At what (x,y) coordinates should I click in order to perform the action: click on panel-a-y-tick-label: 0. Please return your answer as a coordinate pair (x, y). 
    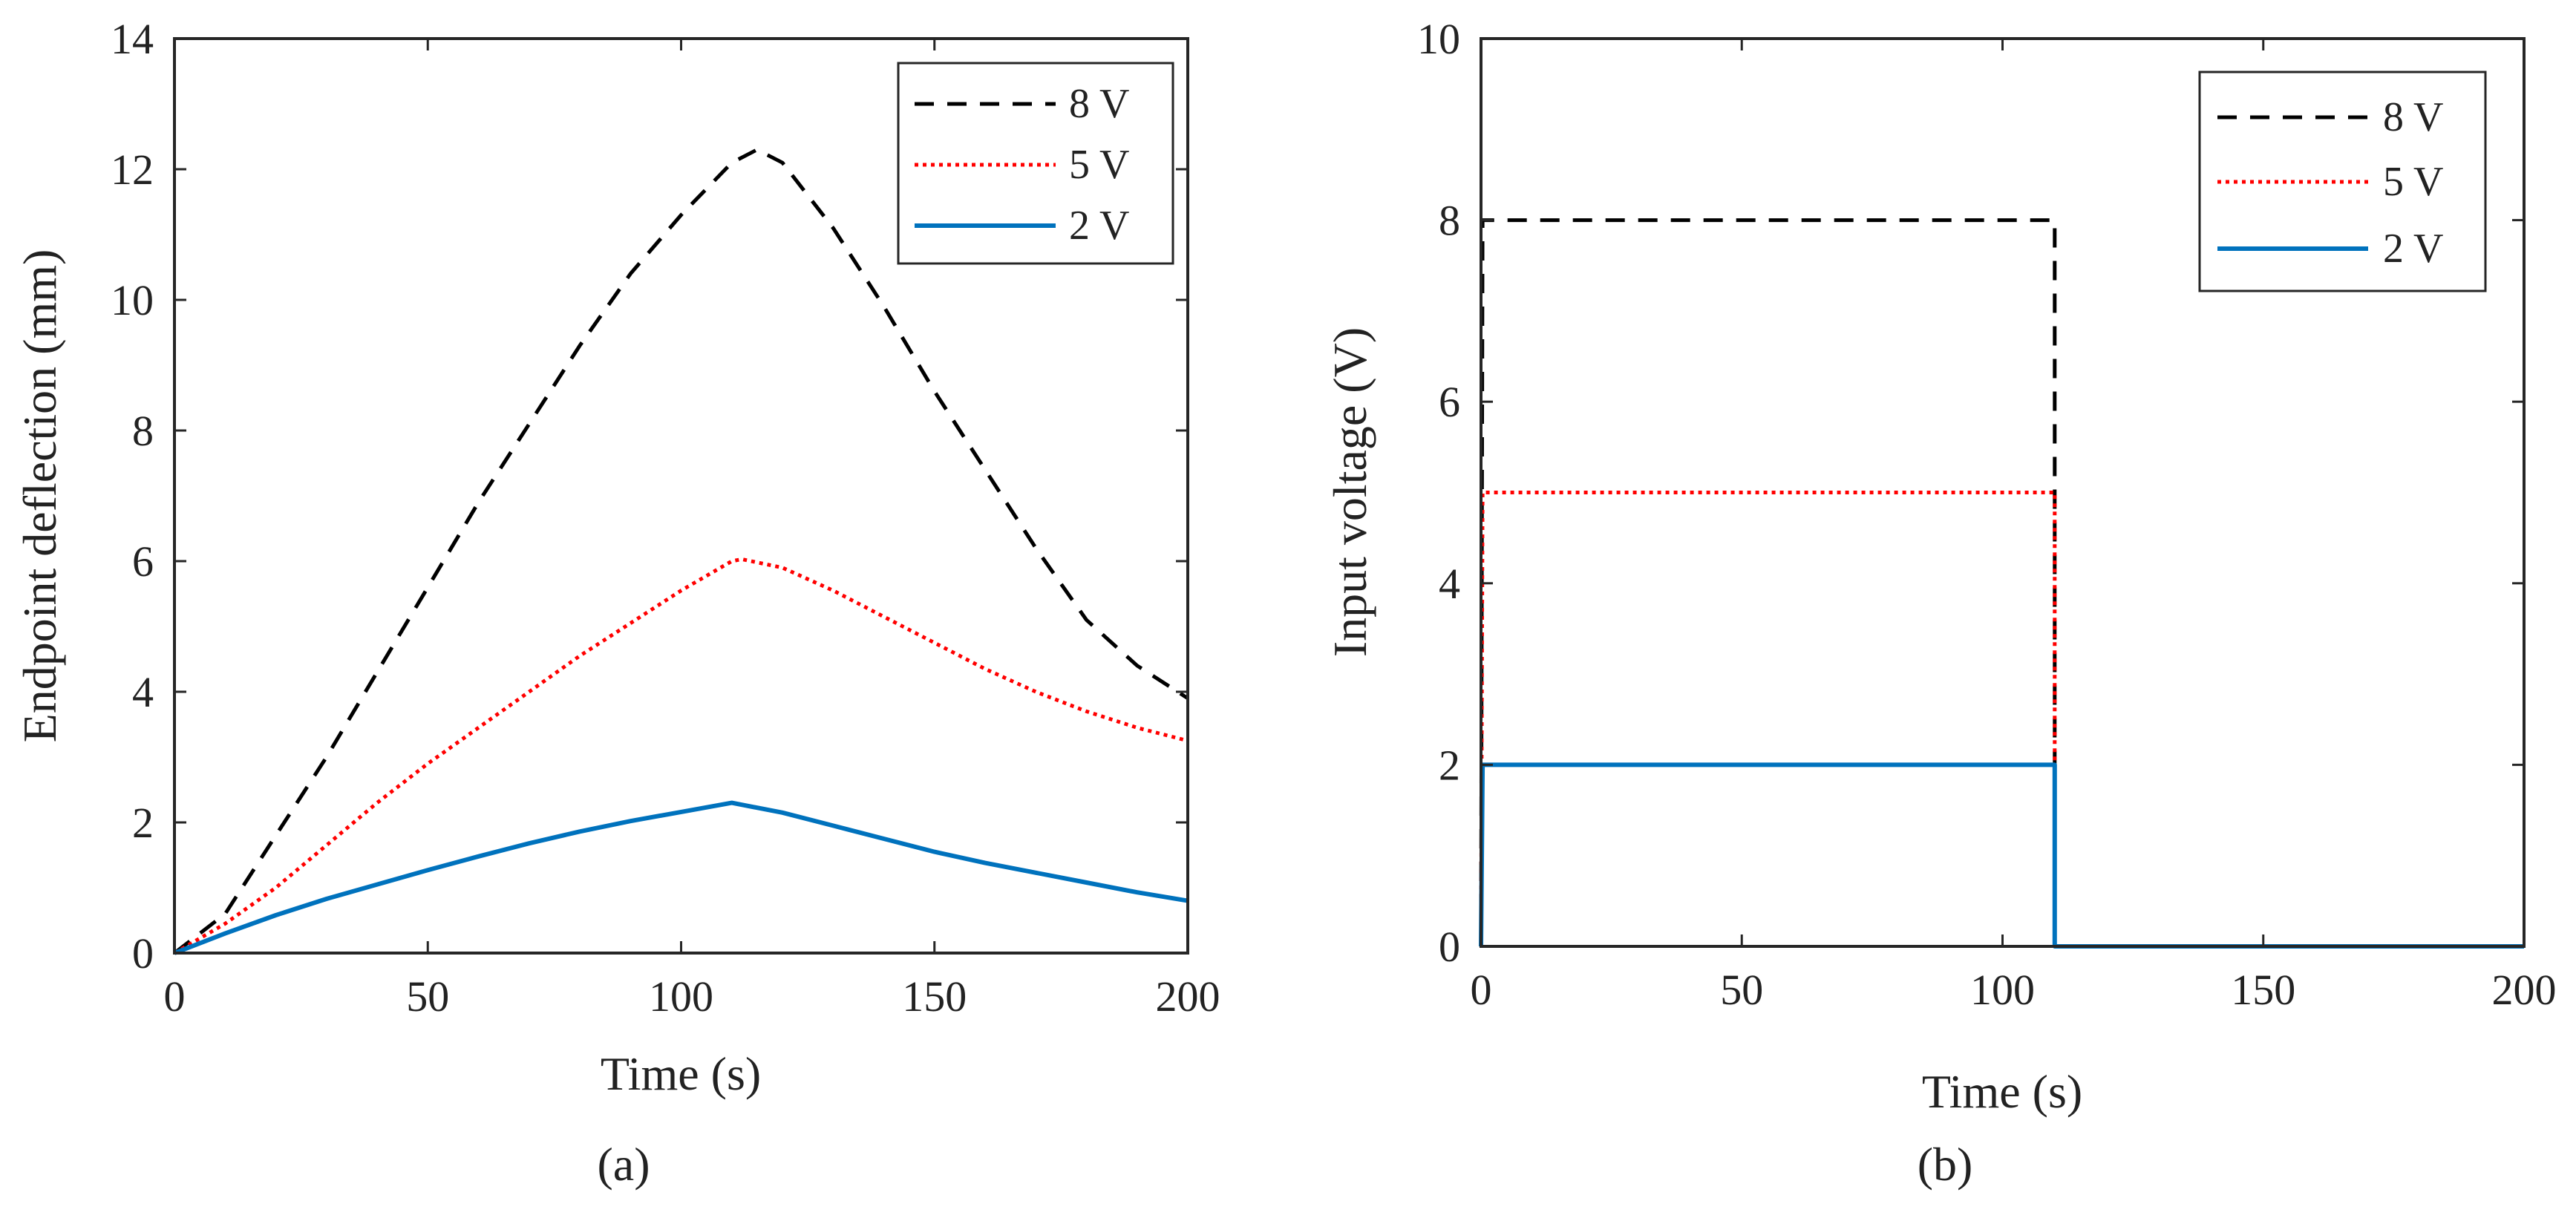
    Looking at the image, I should click on (143, 953).